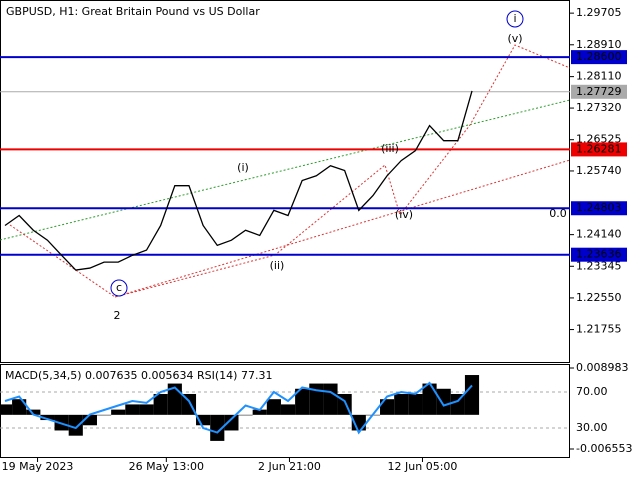 This screenshot has height=480, width=640. I want to click on price-label: 1.26281, so click(599, 148).